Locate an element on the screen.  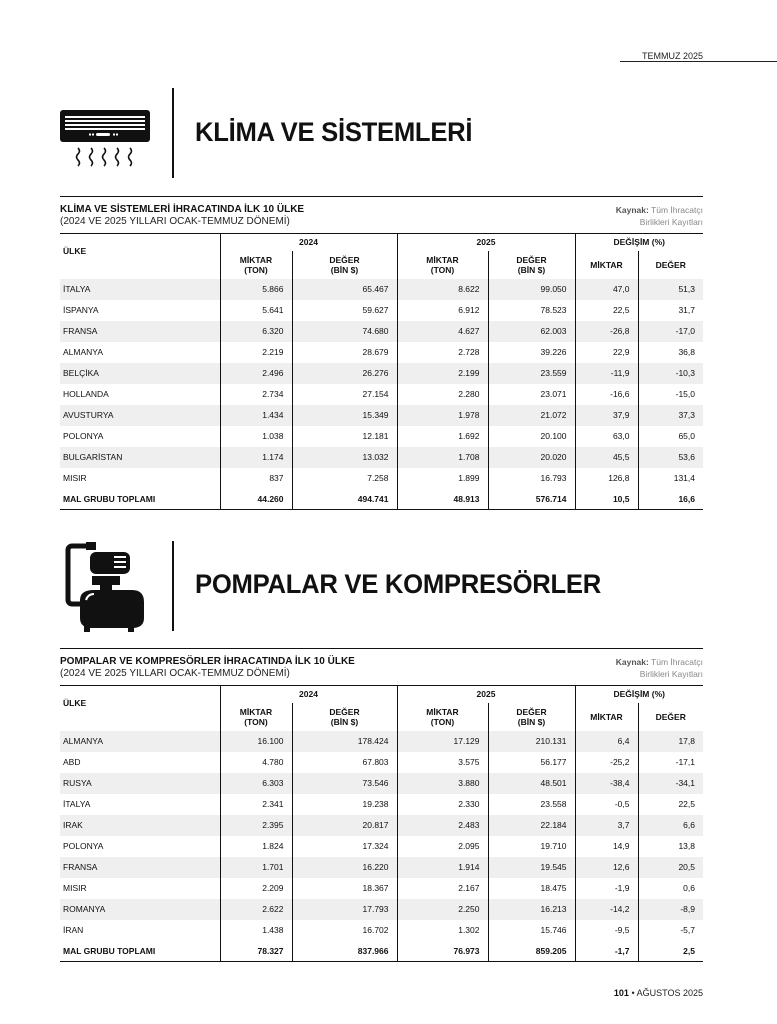
country-cell: ROMANYA is located at coordinates (140, 909).